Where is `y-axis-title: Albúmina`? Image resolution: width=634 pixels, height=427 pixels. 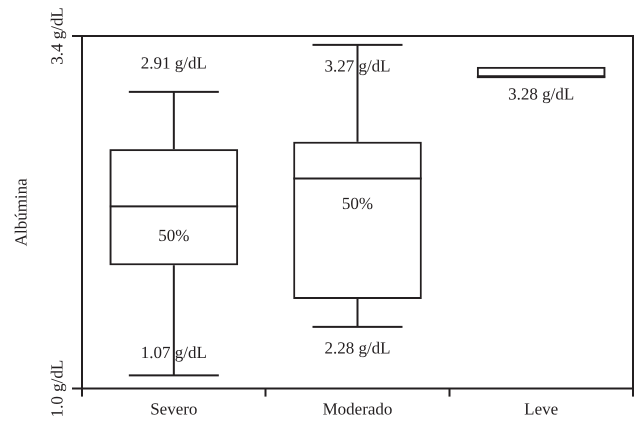
y-axis-title: Albúmina is located at coordinates (21, 212).